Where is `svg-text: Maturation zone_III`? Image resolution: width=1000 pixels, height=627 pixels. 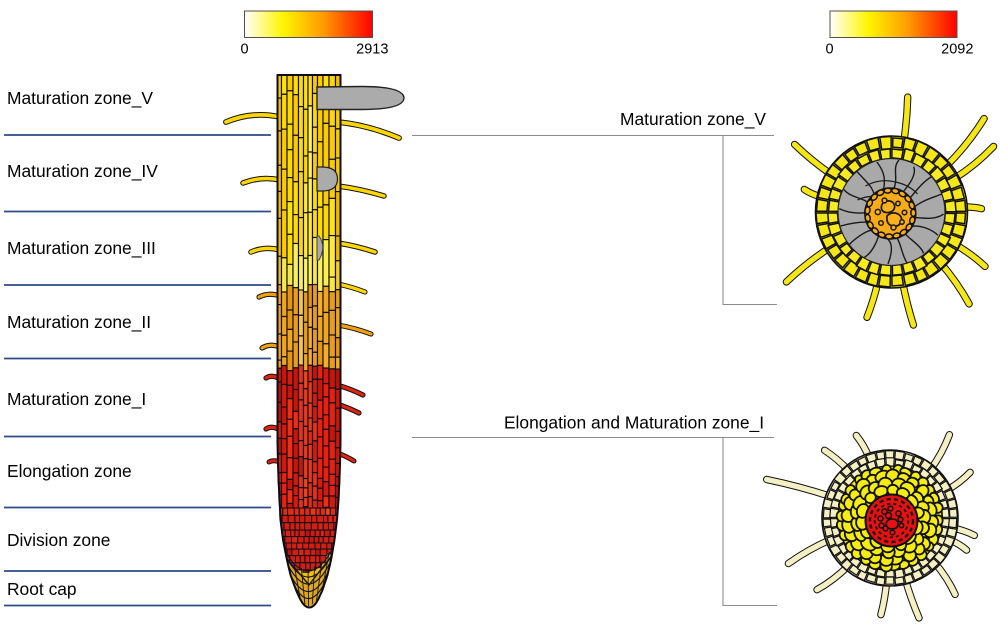 svg-text: Maturation zone_III is located at coordinates (81, 248).